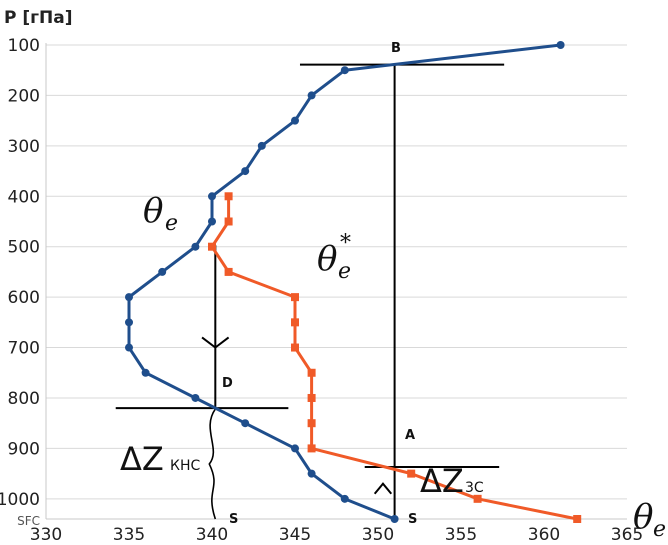  I want to click on x-tick-label: 365, so click(627, 535).